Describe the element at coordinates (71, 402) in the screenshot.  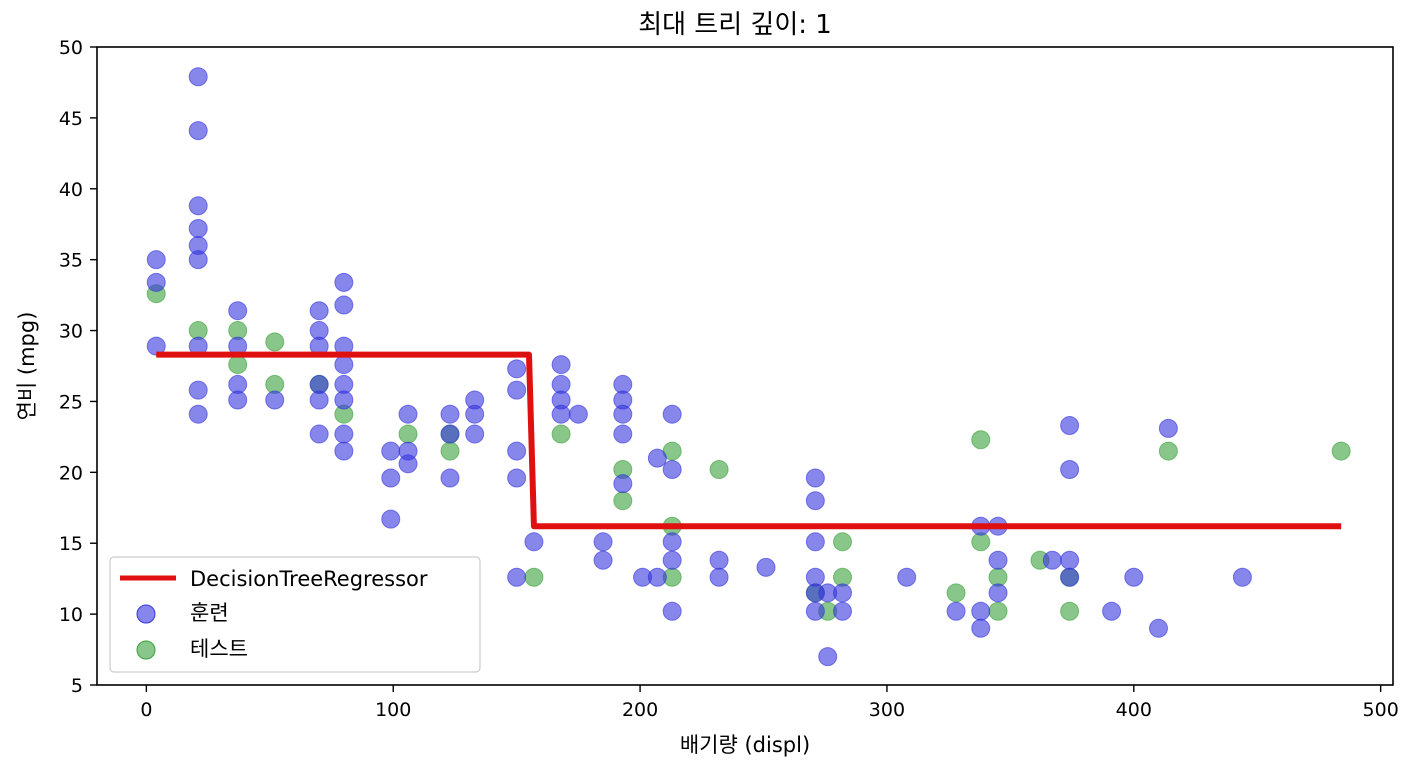
I see `y-tick-label: 25` at that location.